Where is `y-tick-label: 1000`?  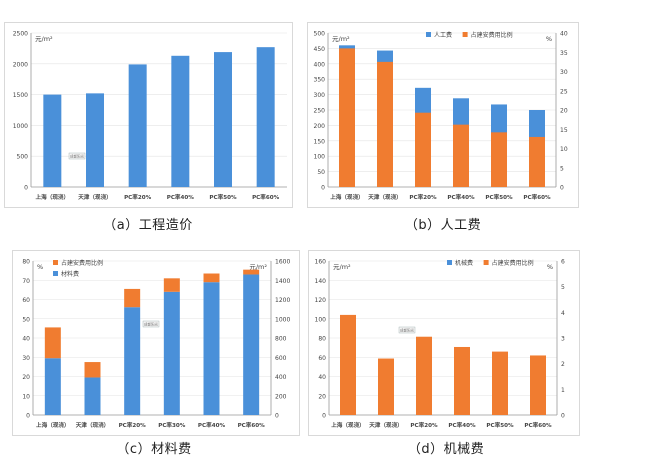
y-tick-label: 1000 is located at coordinates (20, 126).